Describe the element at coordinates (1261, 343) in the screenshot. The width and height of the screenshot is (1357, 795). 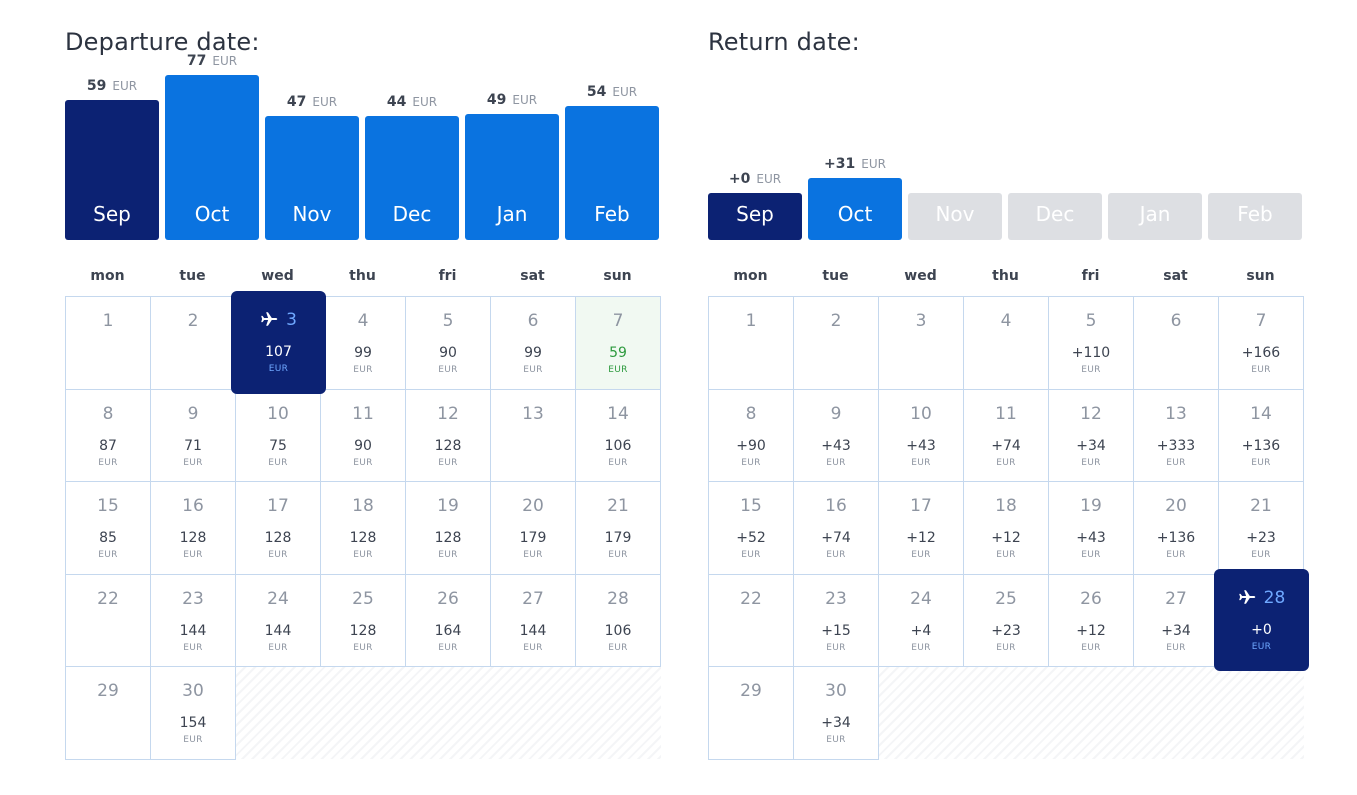
I see `return-day-7: 7 +166 EUR` at that location.